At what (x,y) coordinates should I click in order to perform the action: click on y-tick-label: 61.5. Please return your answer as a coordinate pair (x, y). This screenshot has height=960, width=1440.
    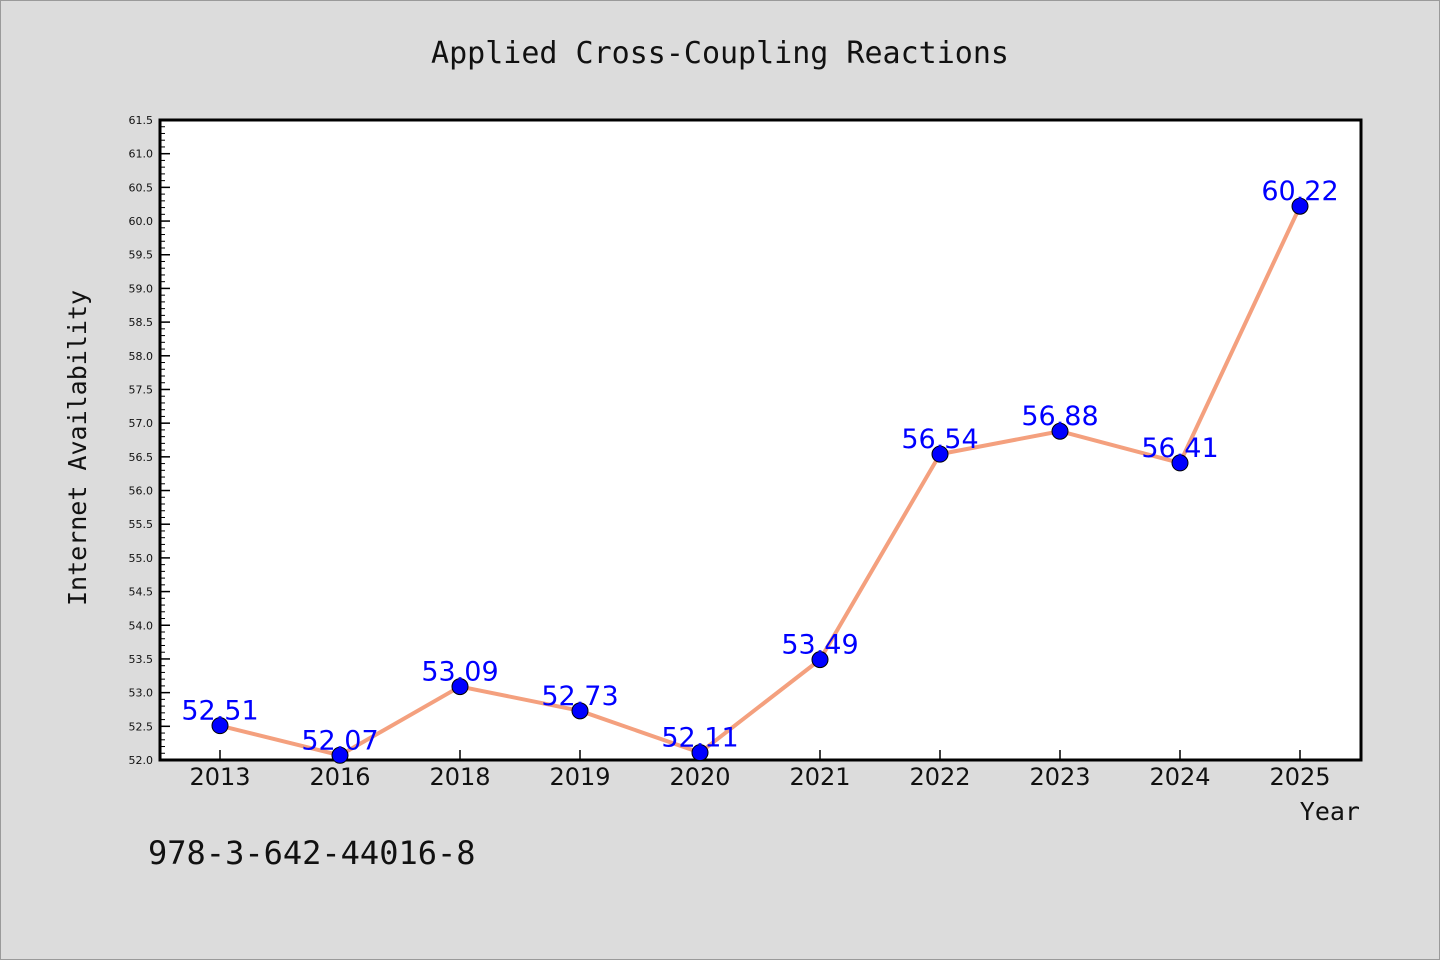
    Looking at the image, I should click on (141, 120).